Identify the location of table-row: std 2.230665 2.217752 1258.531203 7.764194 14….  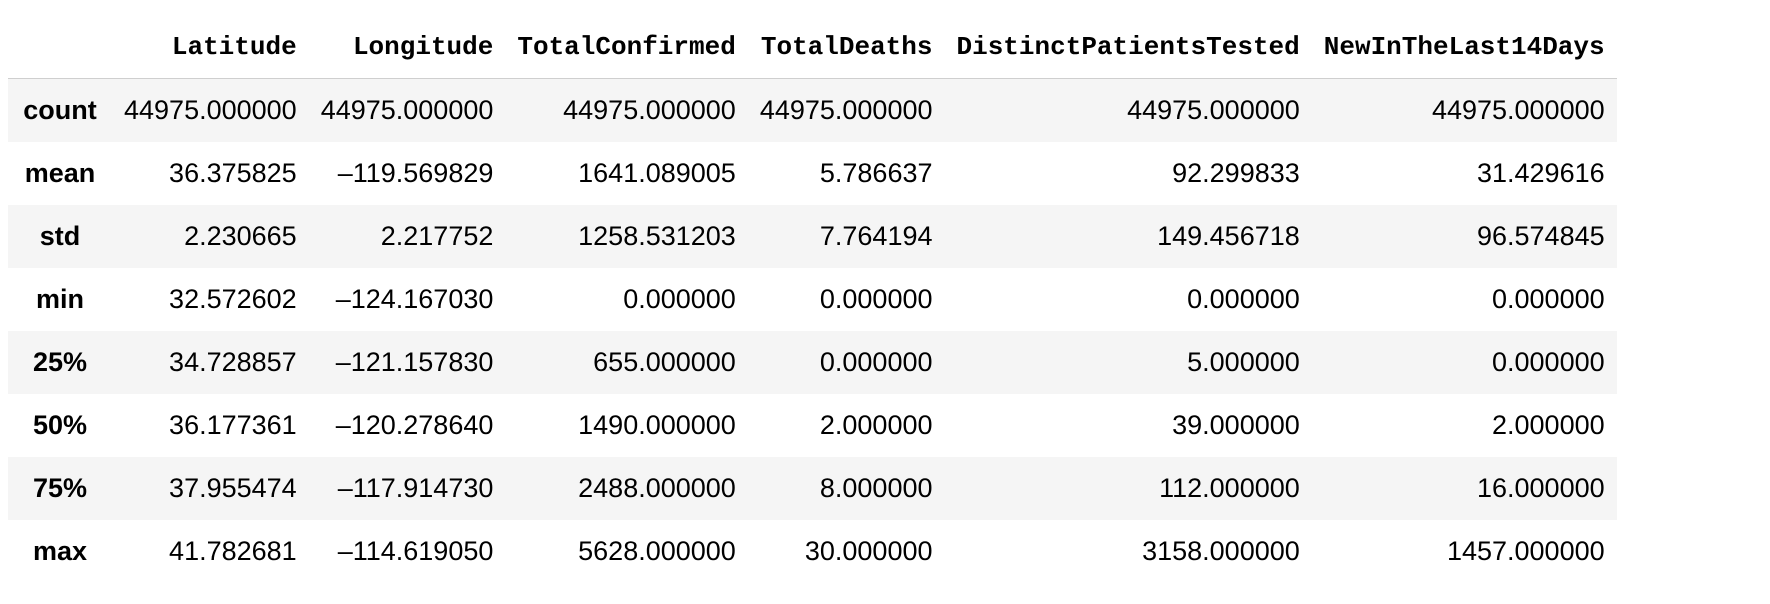
(812, 236).